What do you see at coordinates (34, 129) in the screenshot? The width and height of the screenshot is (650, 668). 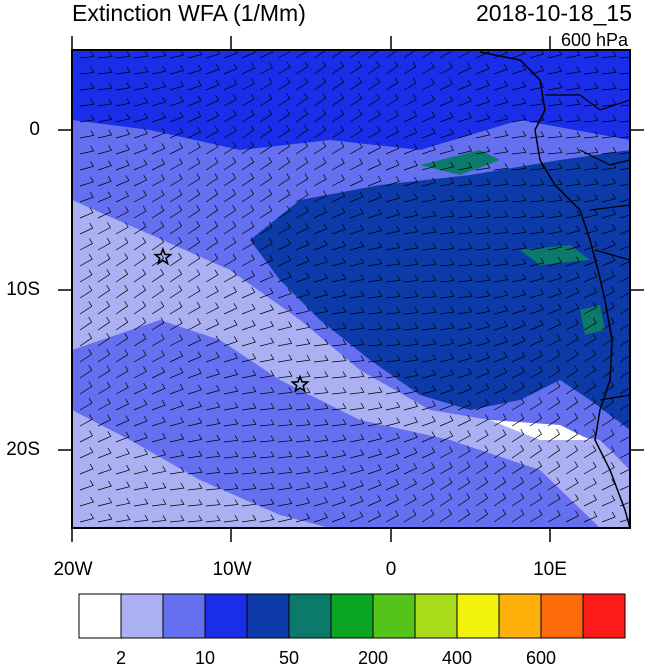 I see `lat-tick-label: 0` at bounding box center [34, 129].